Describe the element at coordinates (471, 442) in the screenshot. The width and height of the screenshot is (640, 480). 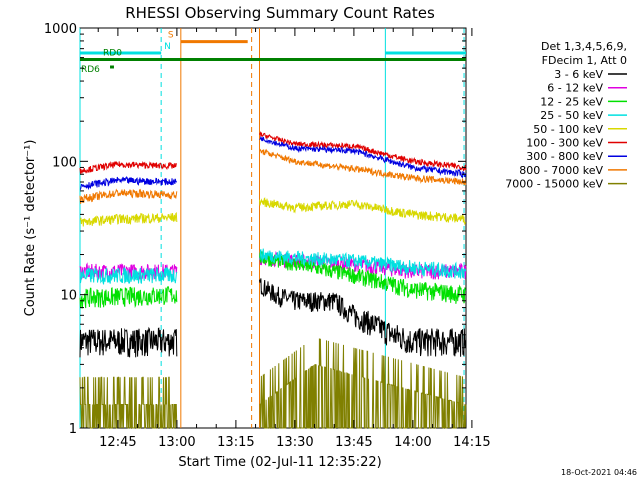
I see `x-tick-label: 14:15` at that location.